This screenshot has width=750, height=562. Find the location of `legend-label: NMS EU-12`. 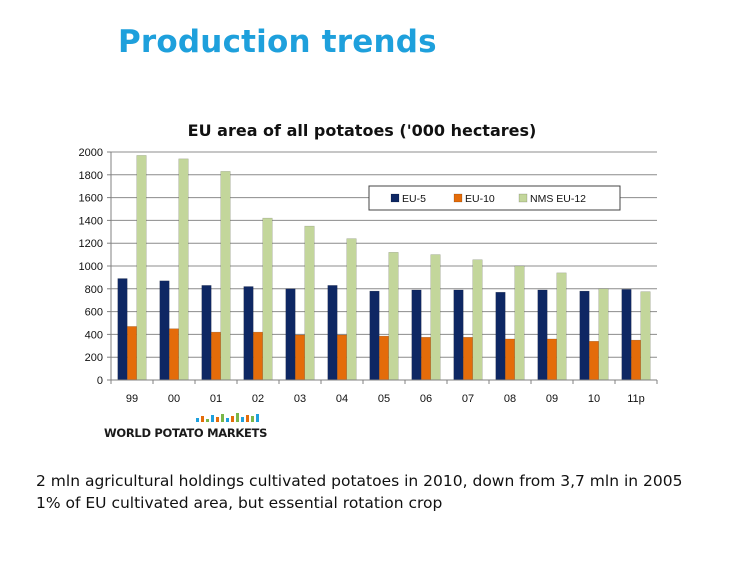

legend-label: NMS EU-12 is located at coordinates (558, 199).